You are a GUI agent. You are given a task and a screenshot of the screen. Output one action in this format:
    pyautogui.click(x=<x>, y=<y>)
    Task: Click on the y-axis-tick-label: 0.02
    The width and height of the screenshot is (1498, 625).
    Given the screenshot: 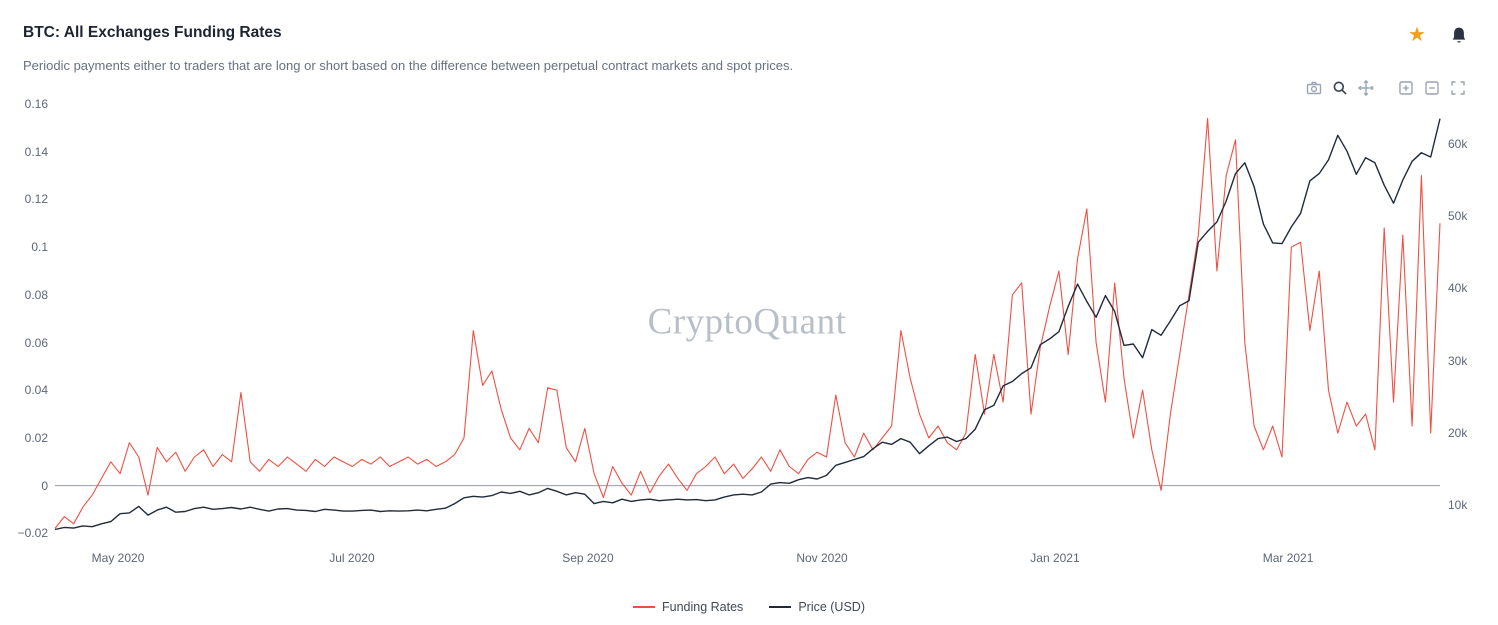 What is the action you would take?
    pyautogui.click(x=36, y=437)
    